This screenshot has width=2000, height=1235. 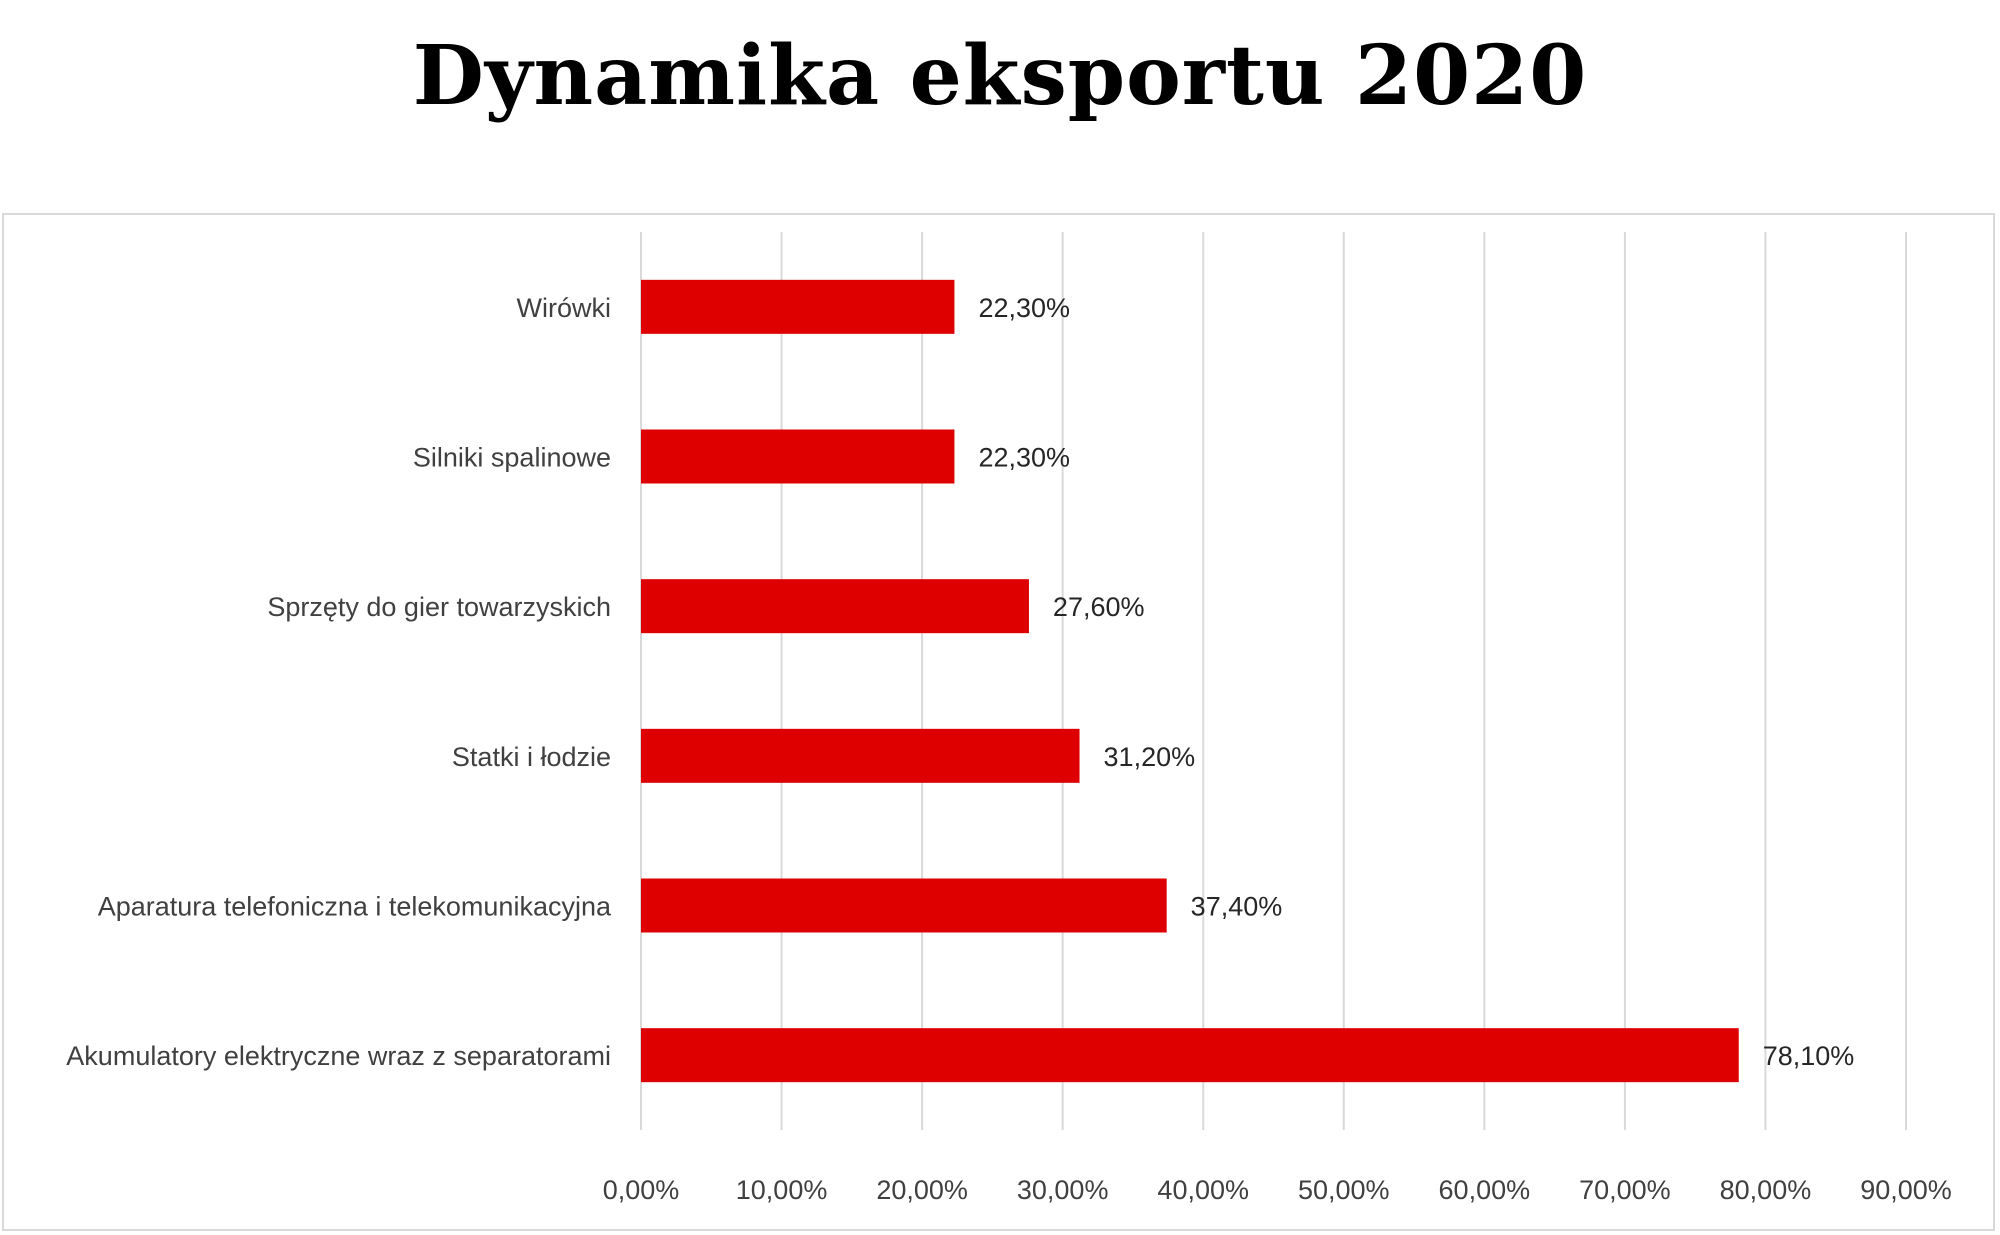 What do you see at coordinates (1203, 1190) in the screenshot?
I see `x-tick-label: 40,00%` at bounding box center [1203, 1190].